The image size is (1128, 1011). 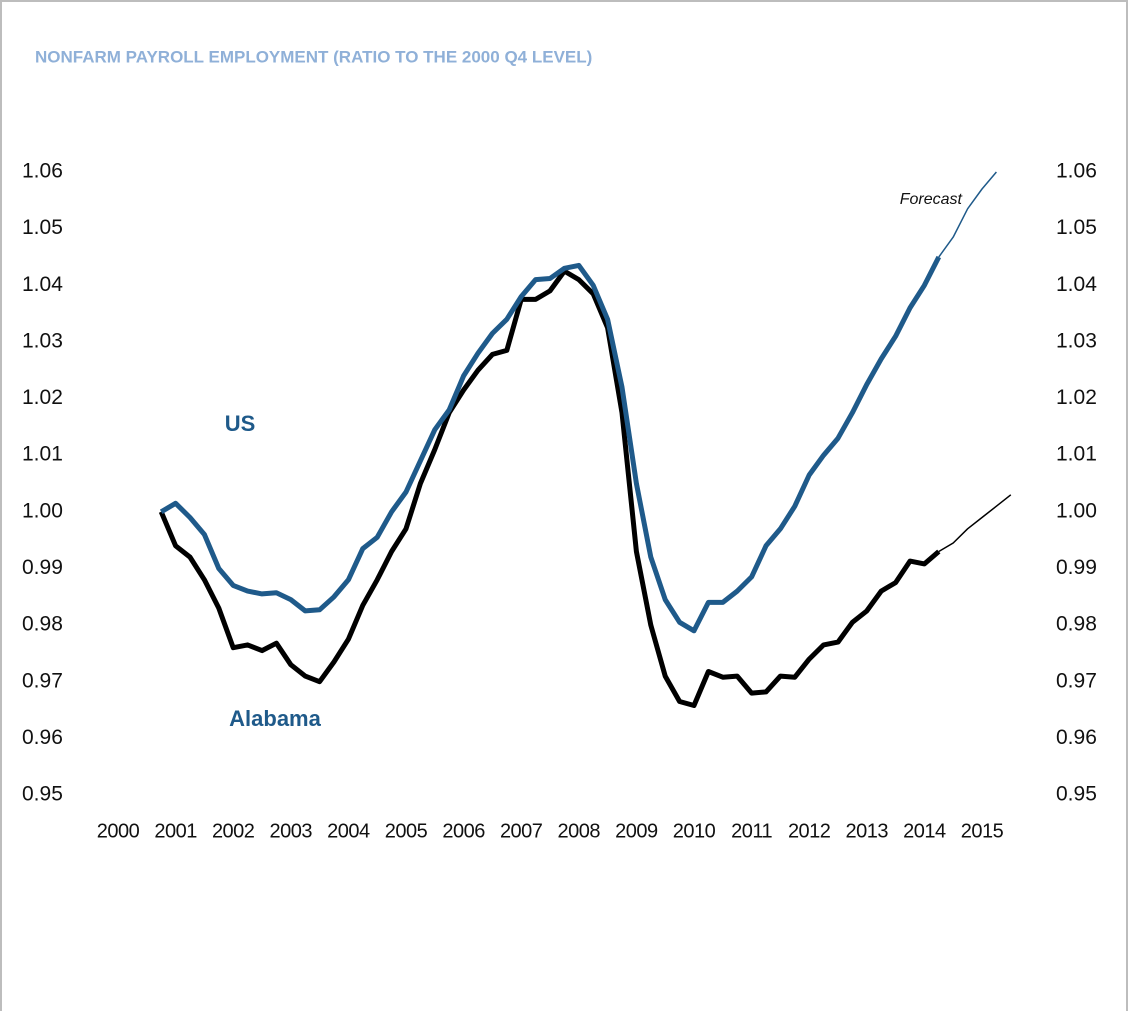 What do you see at coordinates (291, 831) in the screenshot?
I see `x-tick-label: 2003` at bounding box center [291, 831].